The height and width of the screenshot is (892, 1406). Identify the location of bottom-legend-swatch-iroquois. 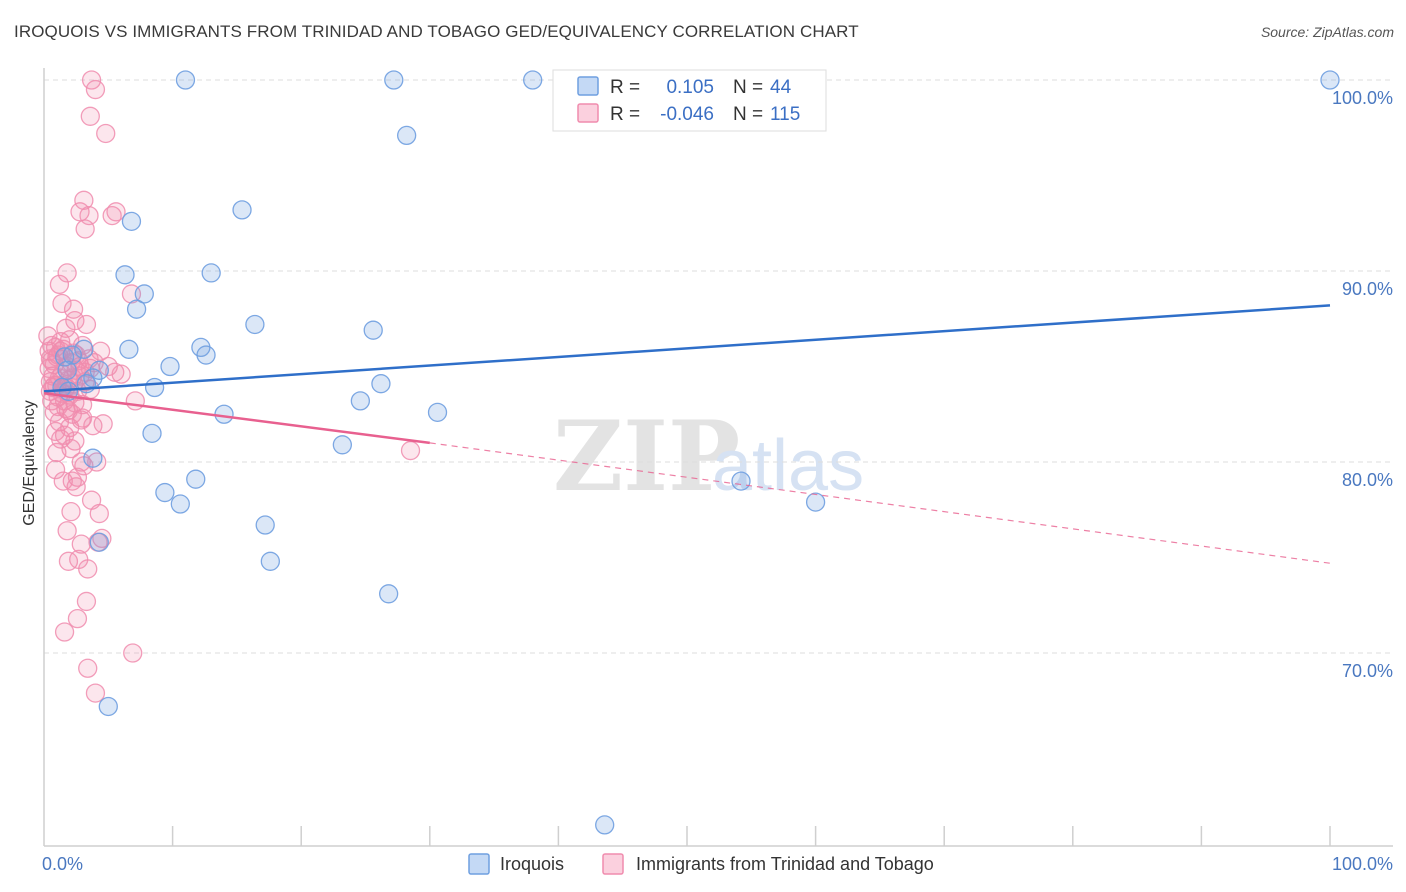
(479, 864).